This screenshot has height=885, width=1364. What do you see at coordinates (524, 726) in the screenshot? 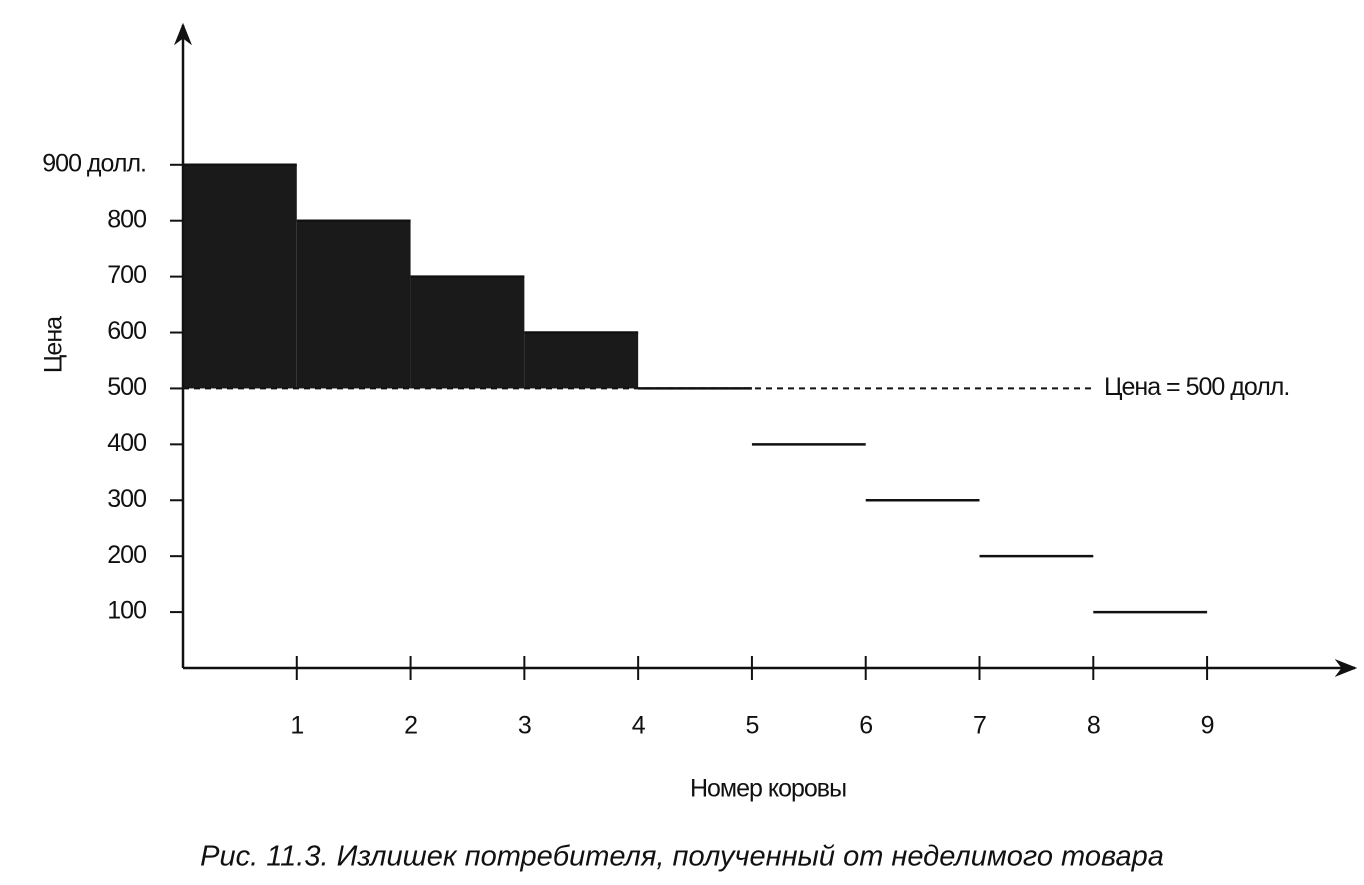
I see `x-tick-label: 3` at bounding box center [524, 726].